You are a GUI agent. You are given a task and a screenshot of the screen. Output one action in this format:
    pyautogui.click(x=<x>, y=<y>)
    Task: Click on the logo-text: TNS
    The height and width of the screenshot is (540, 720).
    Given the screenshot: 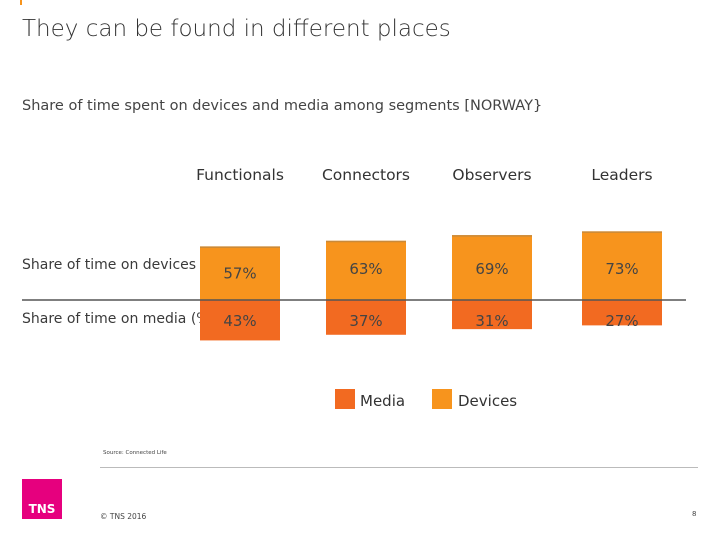 What is the action you would take?
    pyautogui.click(x=42, y=509)
    